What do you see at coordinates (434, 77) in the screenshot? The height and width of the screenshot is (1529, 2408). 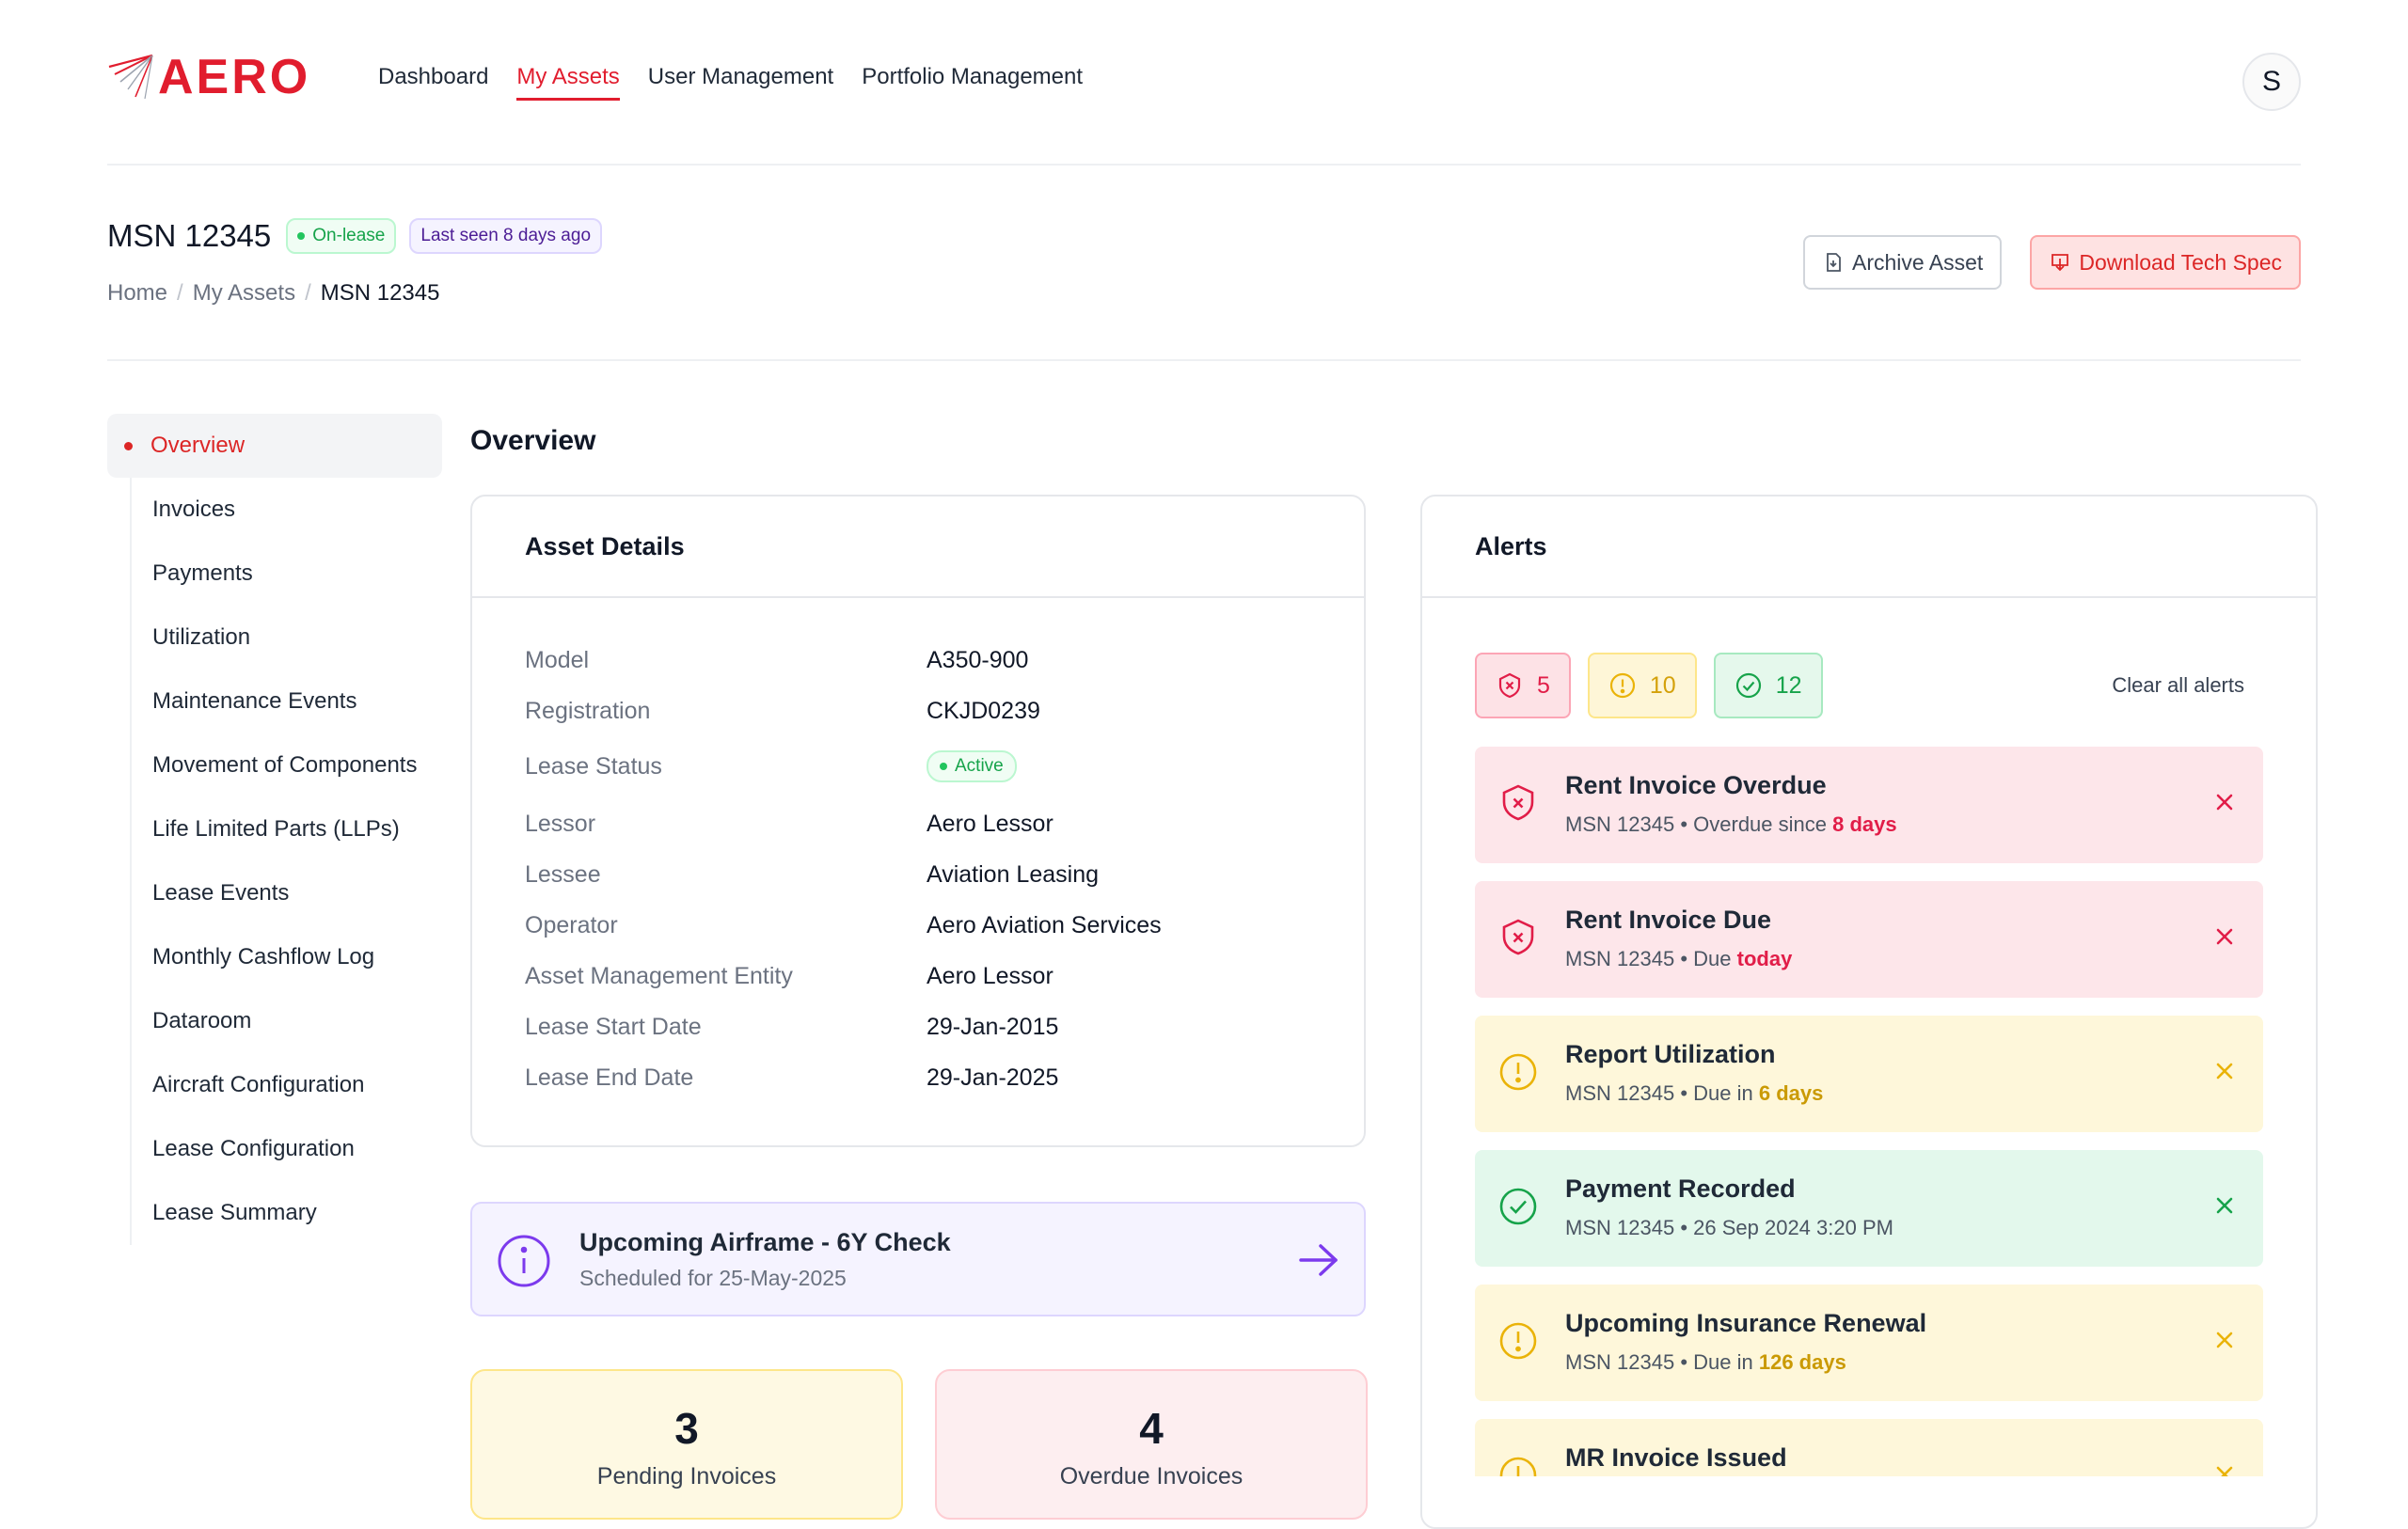 I see `nav-dashboard: Dashboard` at bounding box center [434, 77].